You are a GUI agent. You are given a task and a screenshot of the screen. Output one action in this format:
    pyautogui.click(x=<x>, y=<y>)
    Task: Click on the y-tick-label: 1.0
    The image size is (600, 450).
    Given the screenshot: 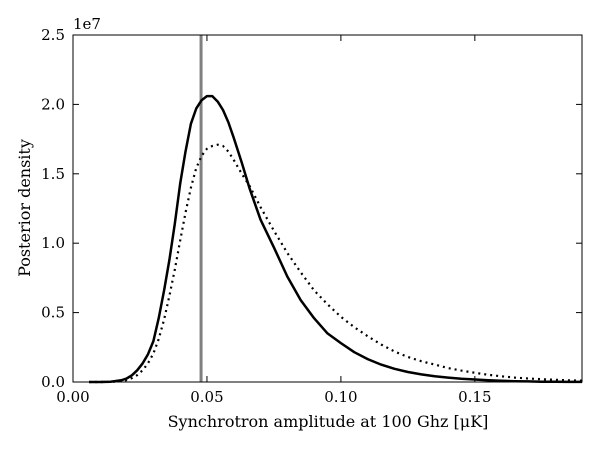 What is the action you would take?
    pyautogui.click(x=53, y=243)
    